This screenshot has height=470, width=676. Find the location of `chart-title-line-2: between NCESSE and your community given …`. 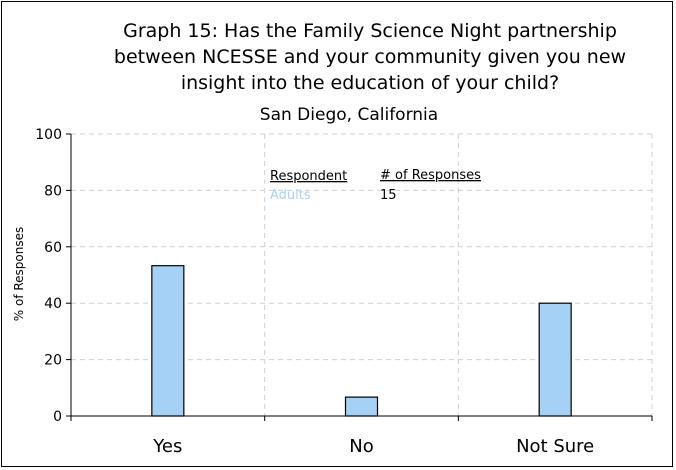

chart-title-line-2: between NCESSE and your community given … is located at coordinates (370, 57).